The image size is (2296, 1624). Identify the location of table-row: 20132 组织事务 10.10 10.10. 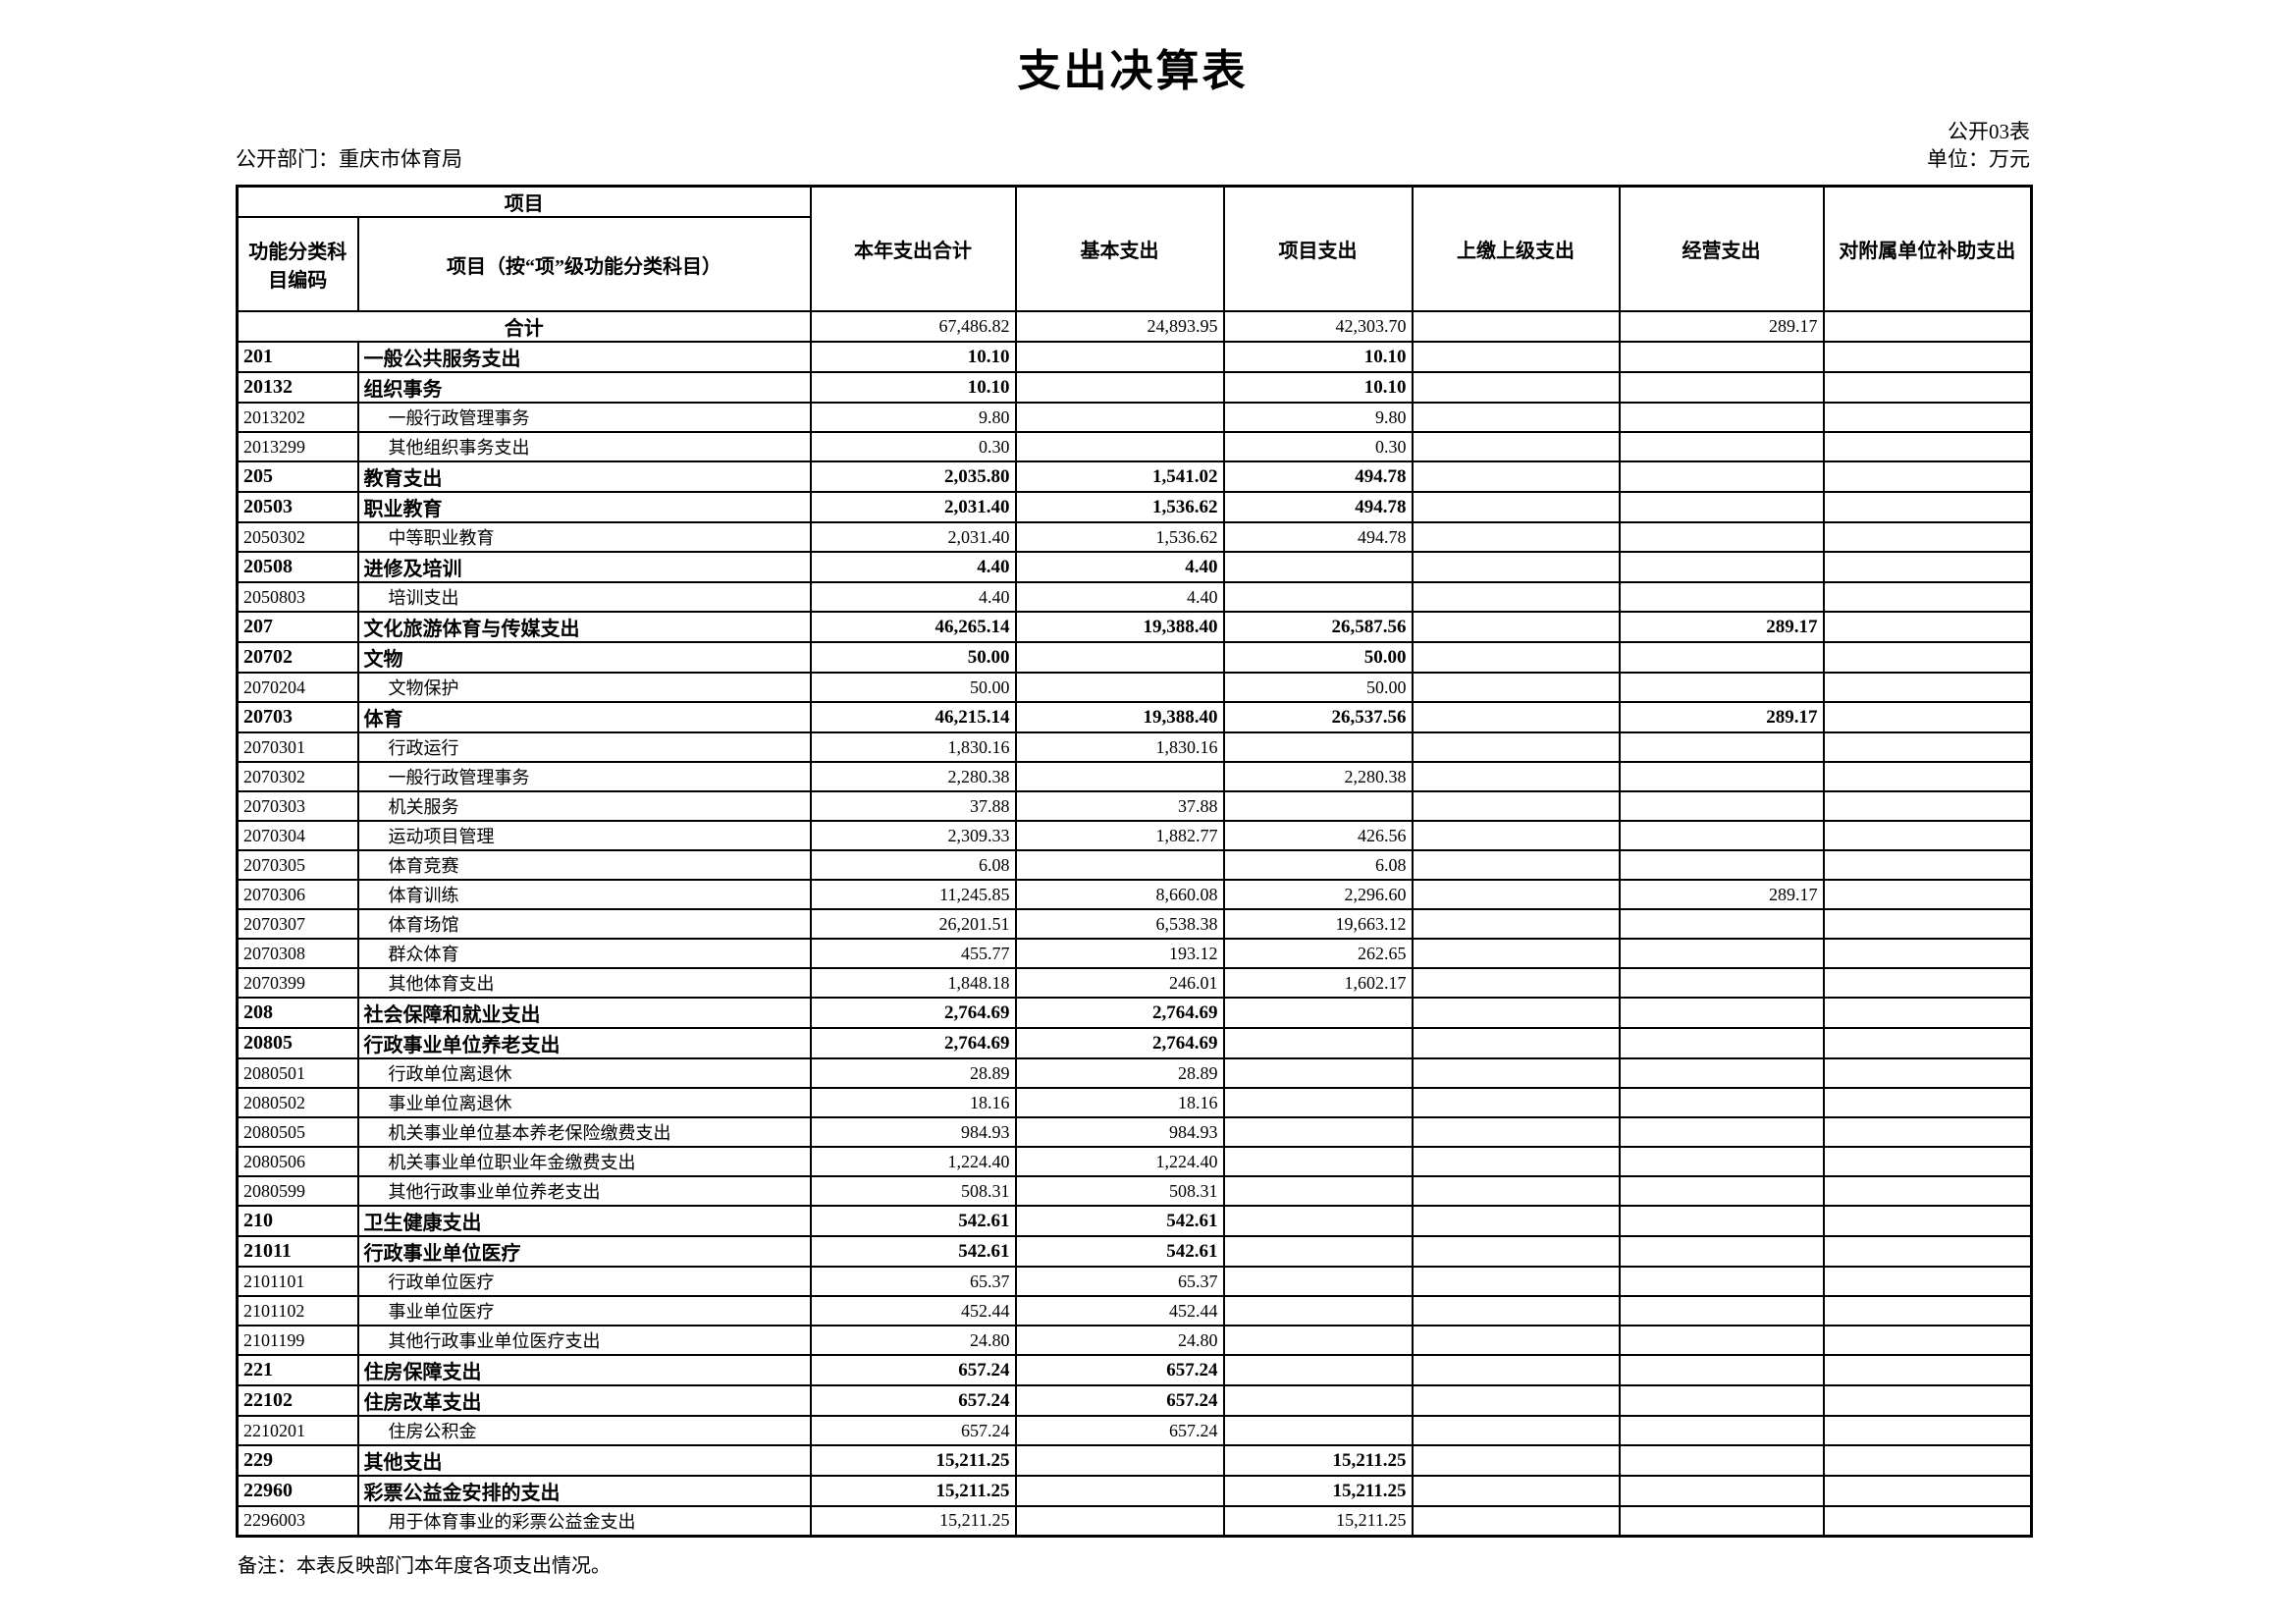
(1134, 387).